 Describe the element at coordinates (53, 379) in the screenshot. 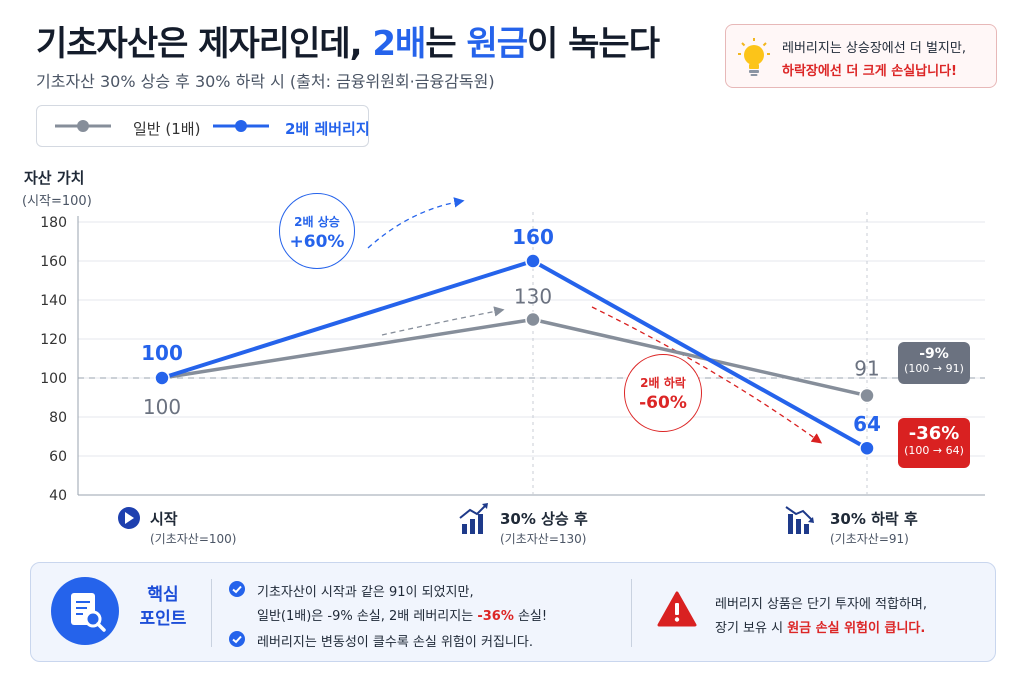

I see `y-tick-label: 100` at that location.